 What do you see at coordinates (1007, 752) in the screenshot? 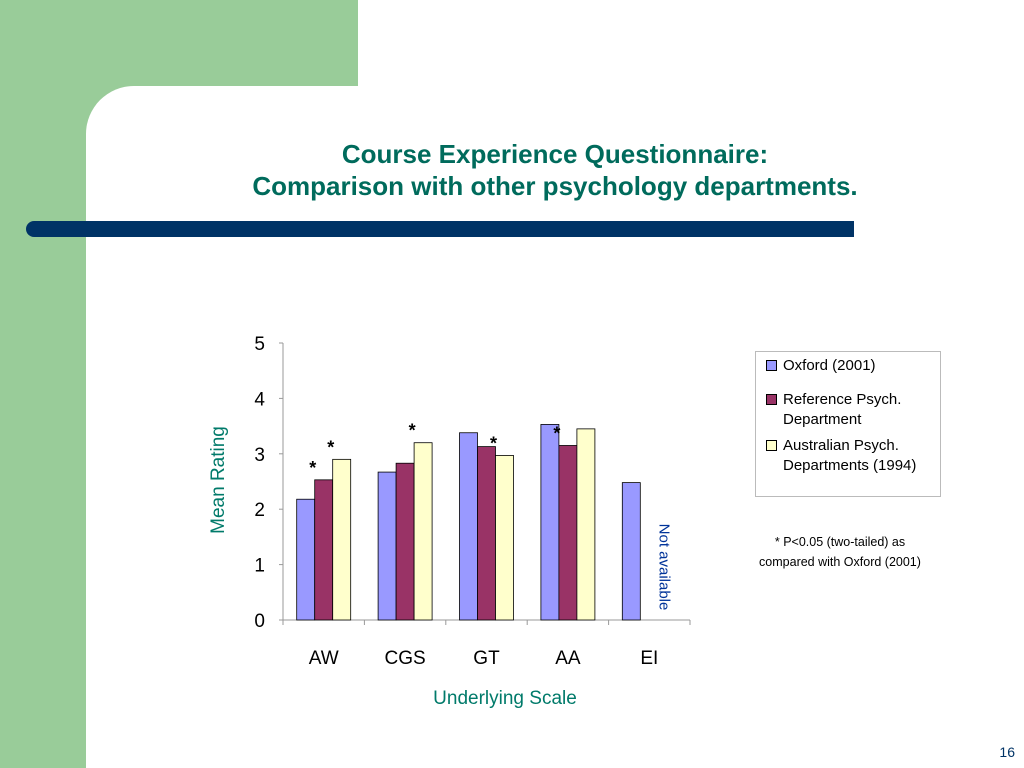
I see `page-number: 16` at bounding box center [1007, 752].